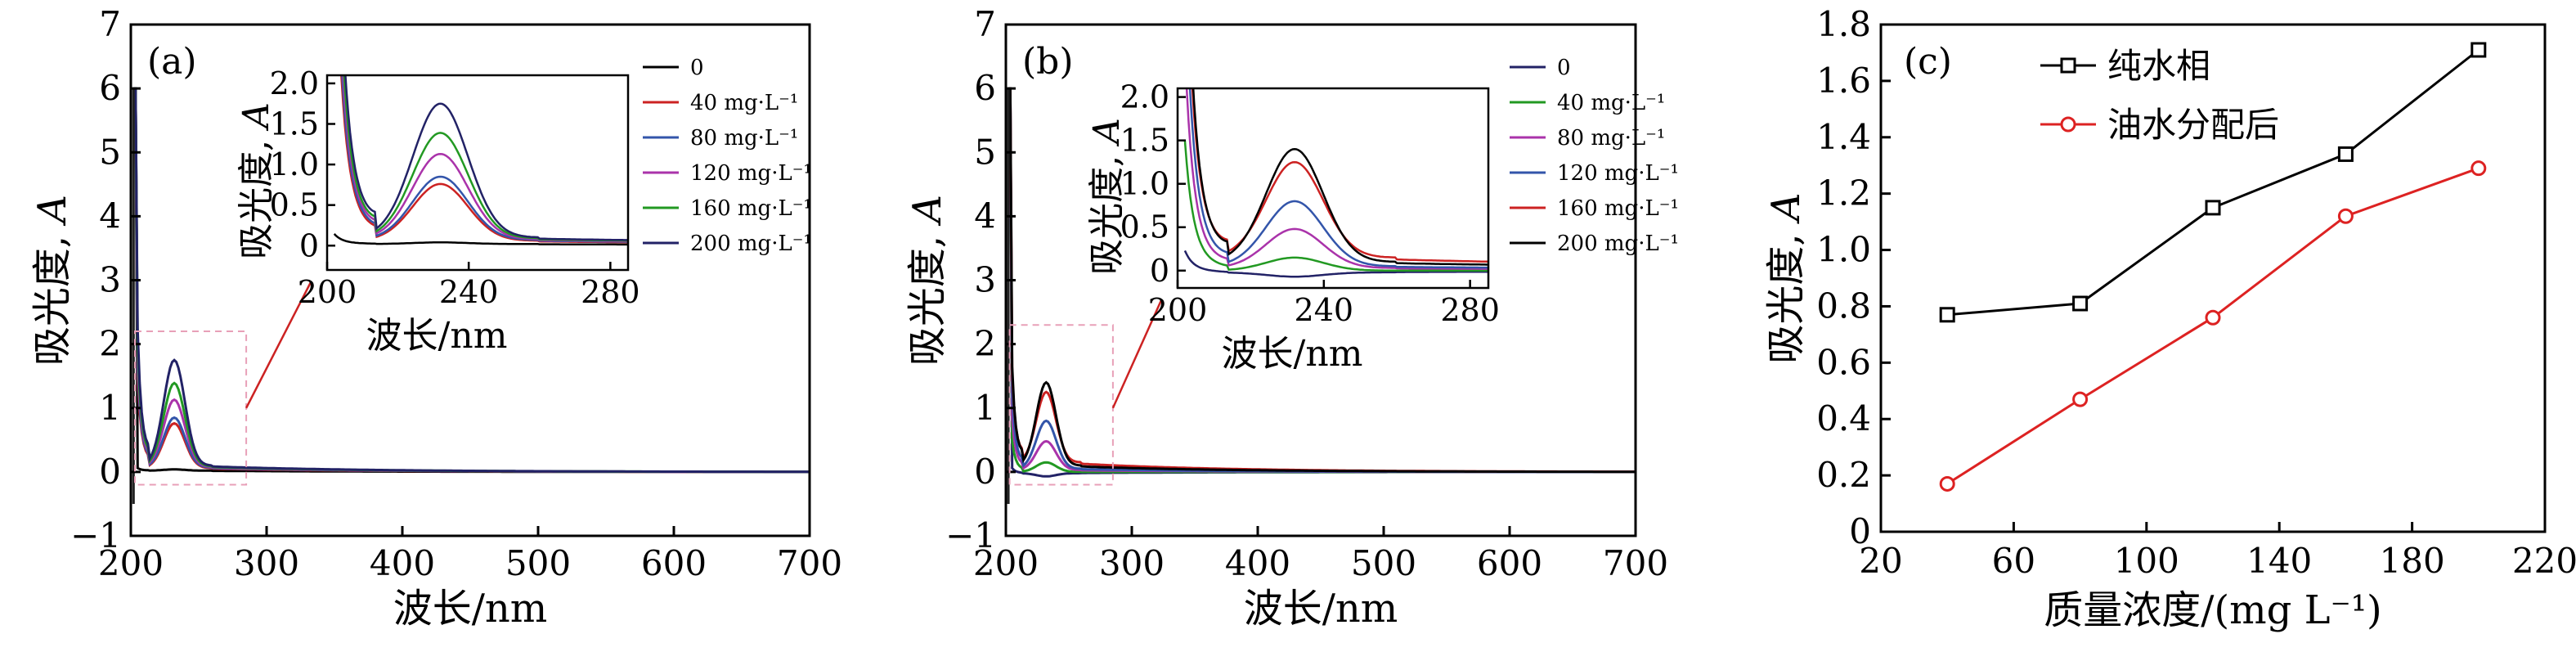 The image size is (2576, 652). What do you see at coordinates (1144, 227) in the screenshot?
I see `inset-y-tick-label: 0.5` at bounding box center [1144, 227].